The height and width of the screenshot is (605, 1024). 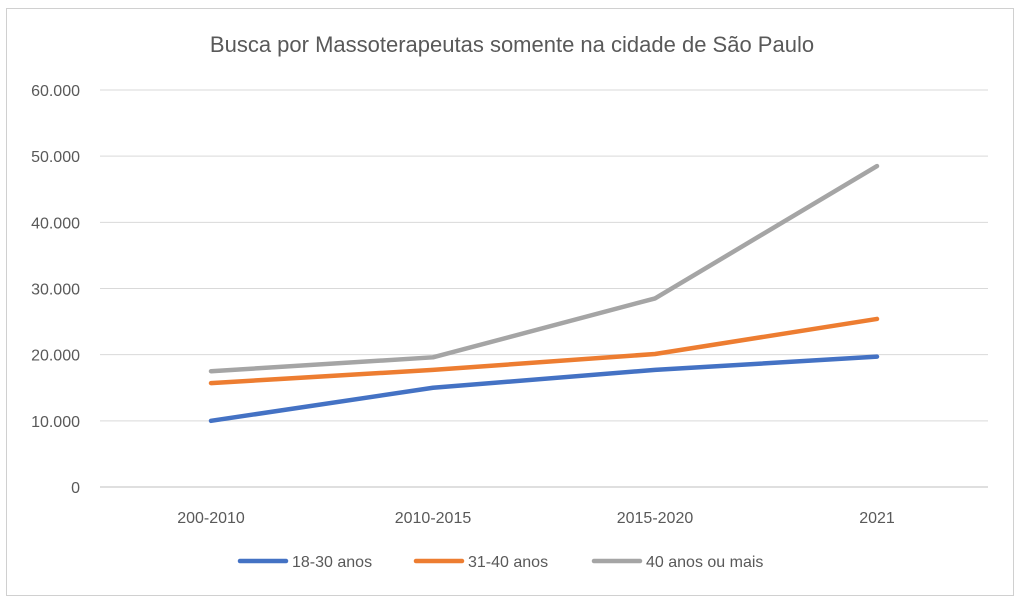 I want to click on x-axis-tick-labels: 200-2010 2010-2015 2015-2020 2021, so click(x=536, y=518).